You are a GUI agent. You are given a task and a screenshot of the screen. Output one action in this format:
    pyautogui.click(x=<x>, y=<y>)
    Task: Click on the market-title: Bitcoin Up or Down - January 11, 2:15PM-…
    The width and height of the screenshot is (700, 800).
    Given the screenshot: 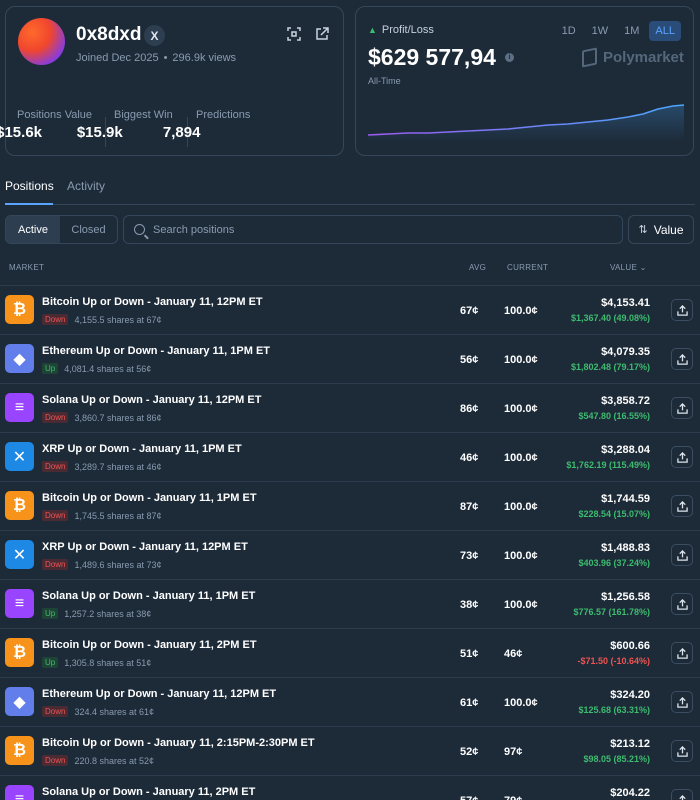 What is the action you would take?
    pyautogui.click(x=178, y=743)
    